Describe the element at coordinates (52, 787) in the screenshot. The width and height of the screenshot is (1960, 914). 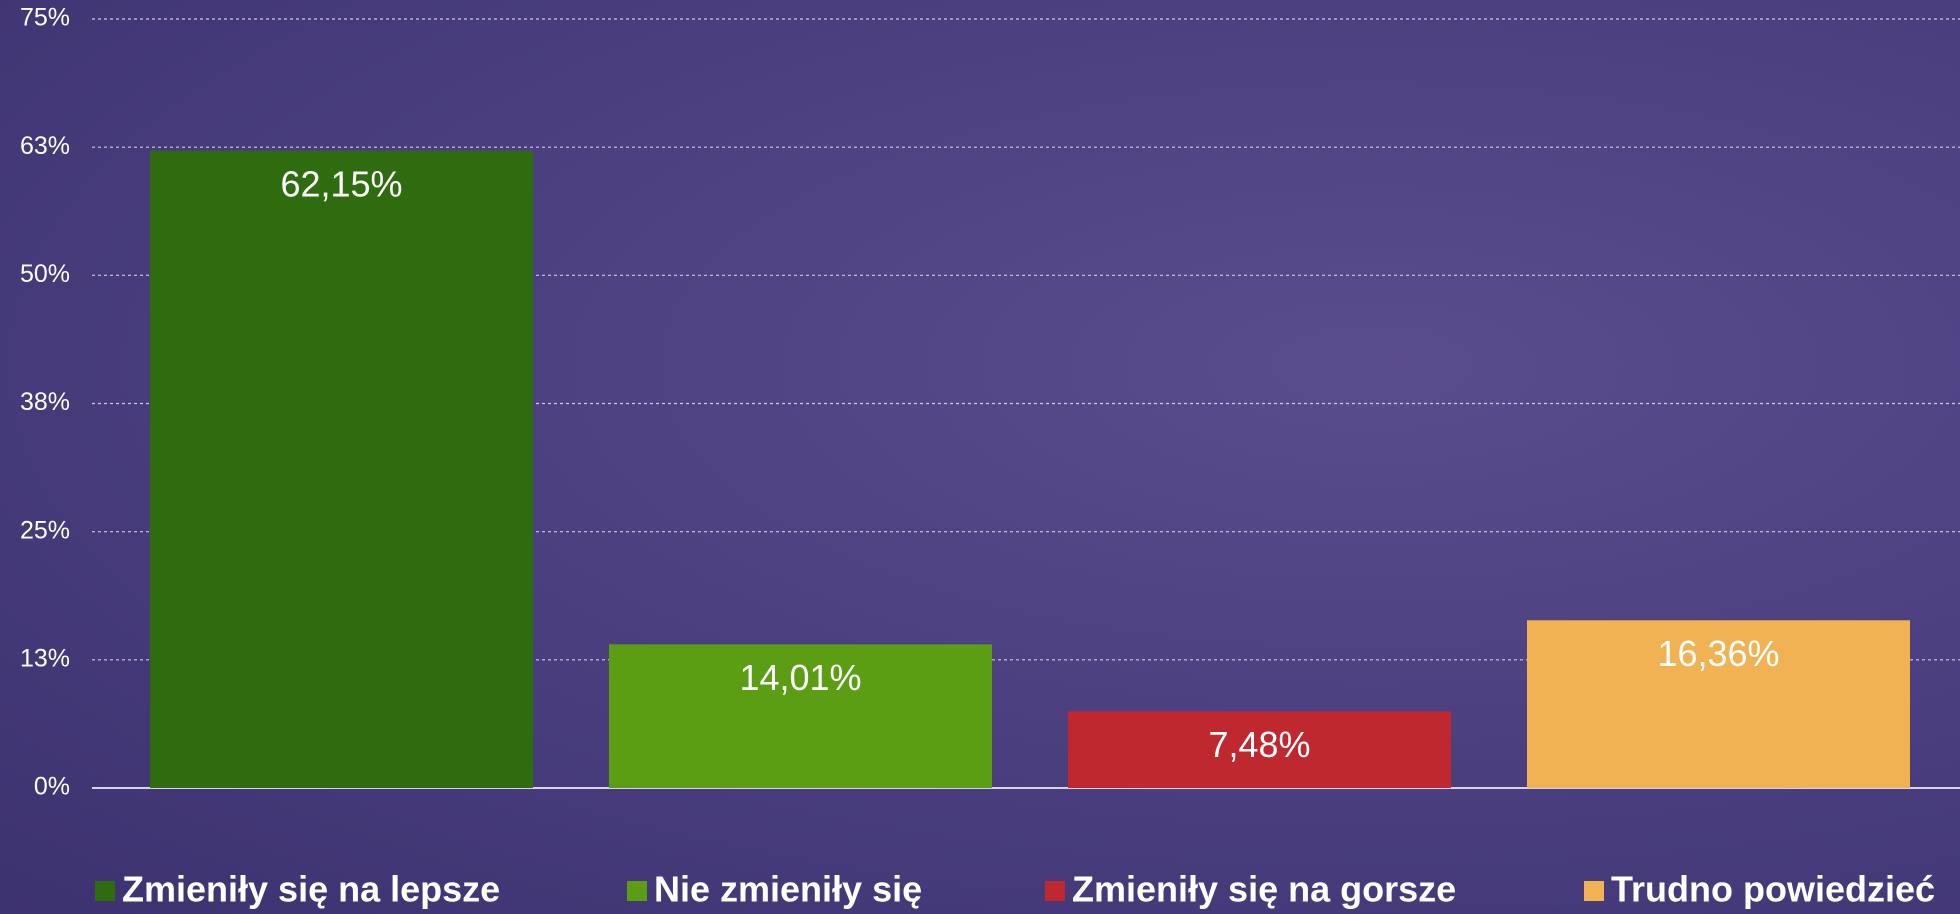
I see `y-tick-label: 0%` at that location.